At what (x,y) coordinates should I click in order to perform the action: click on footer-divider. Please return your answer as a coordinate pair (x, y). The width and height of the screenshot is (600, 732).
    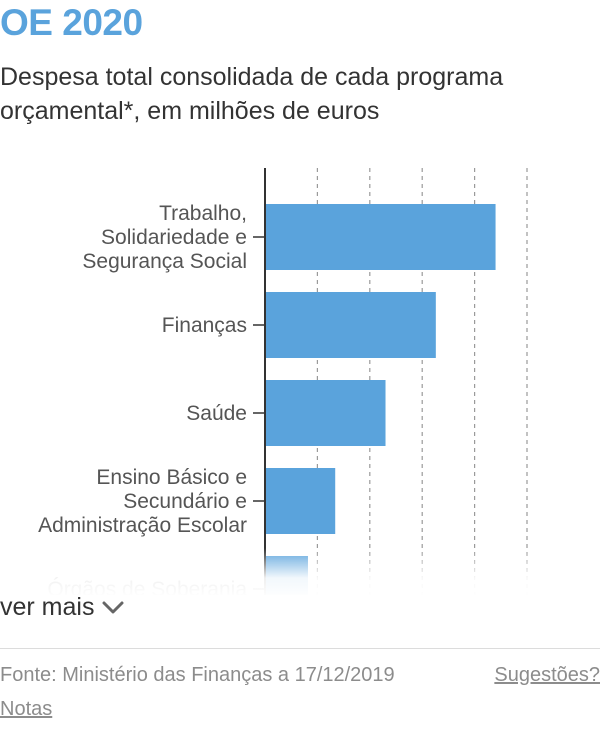
    Looking at the image, I should click on (300, 648).